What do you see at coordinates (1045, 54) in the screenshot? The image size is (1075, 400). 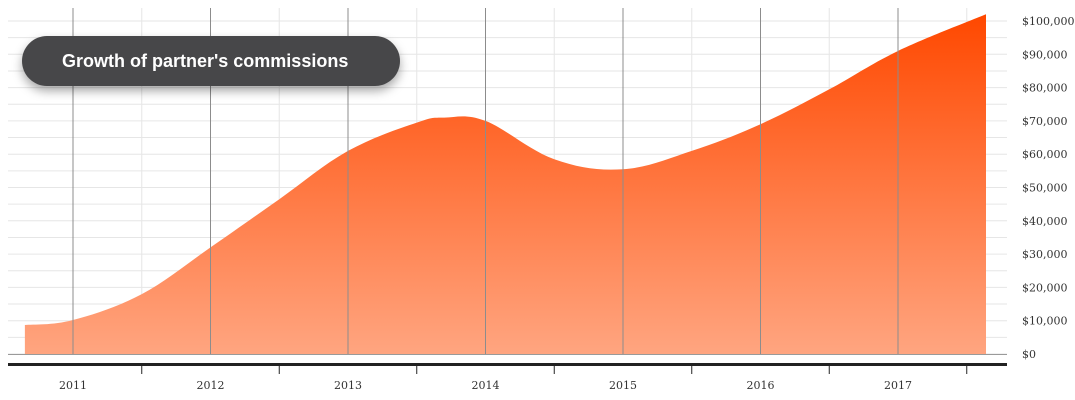 I see `y-tick-label: $90,000` at bounding box center [1045, 54].